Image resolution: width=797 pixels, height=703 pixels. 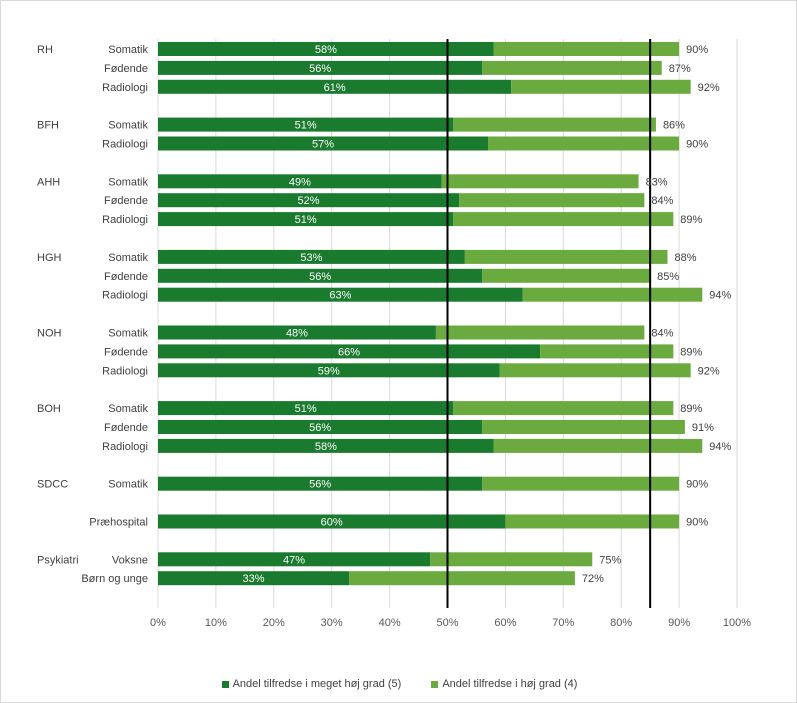 What do you see at coordinates (390, 623) in the screenshot?
I see `x-tick-label: 40%` at bounding box center [390, 623].